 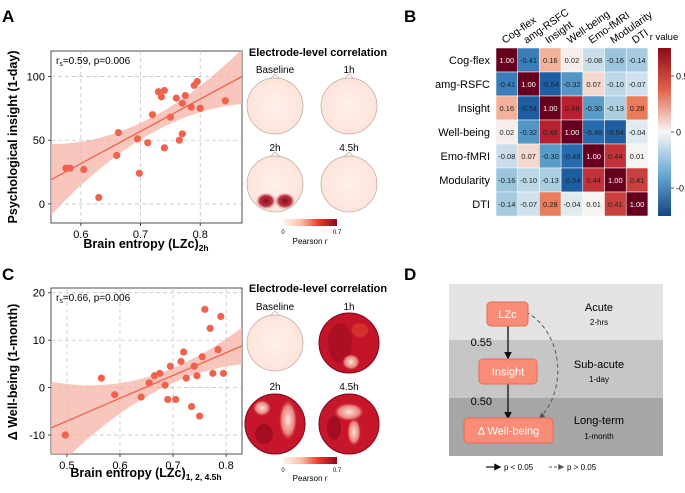 What do you see at coordinates (283, 471) in the screenshot?
I see `pearson-min-c: 0` at bounding box center [283, 471].